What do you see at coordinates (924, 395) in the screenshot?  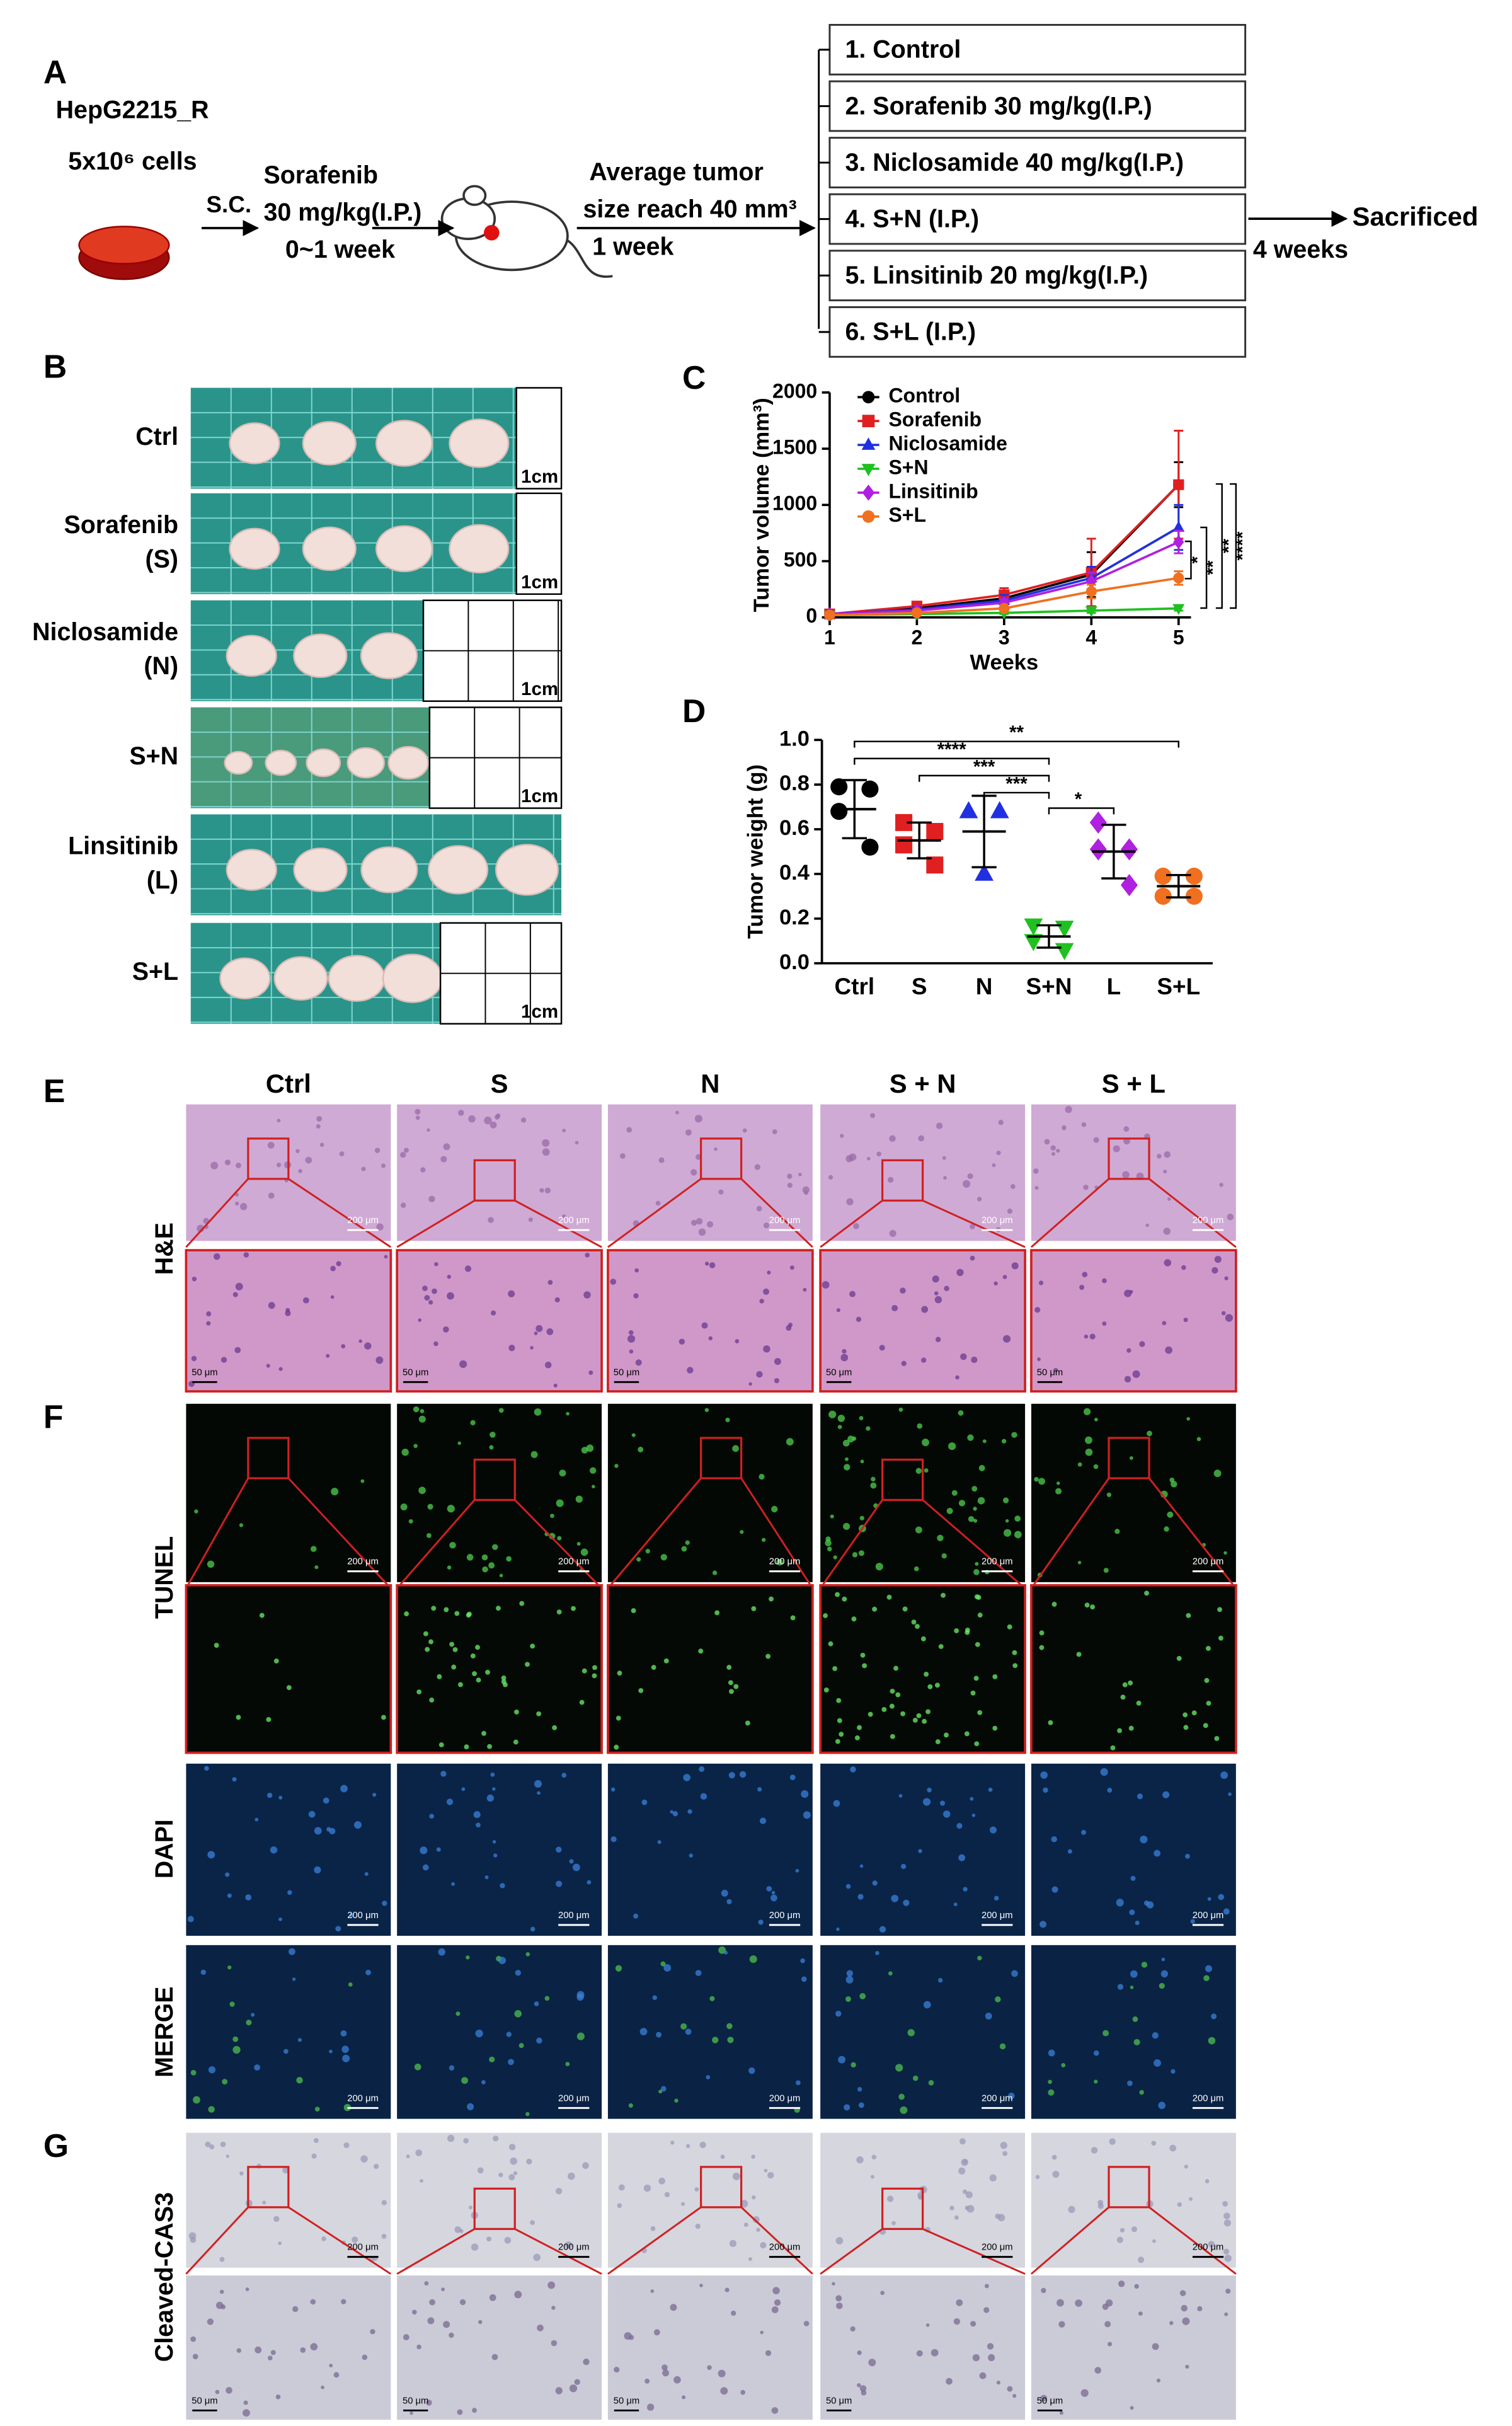 I see `legend-label: Control` at bounding box center [924, 395].